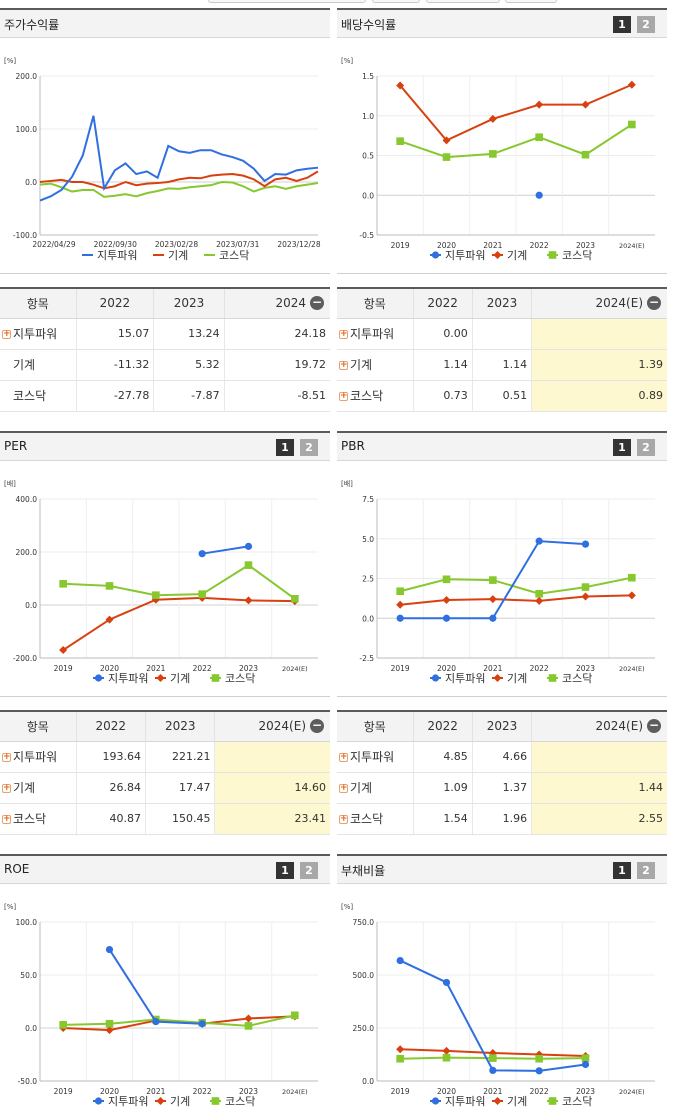 The height and width of the screenshot is (1115, 691). Describe the element at coordinates (368, 116) in the screenshot. I see `y-tick-label: 1.0` at that location.